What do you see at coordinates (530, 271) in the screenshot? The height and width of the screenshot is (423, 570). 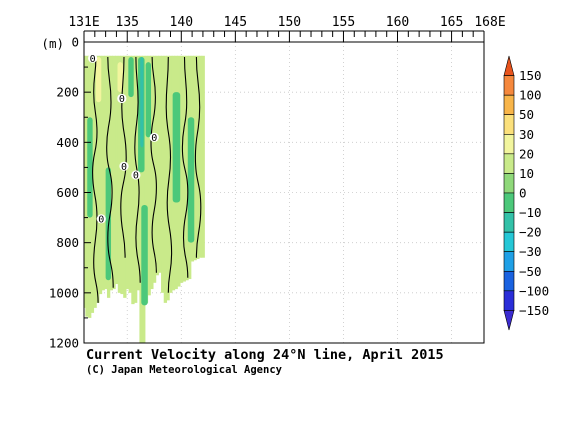 I see `colorbar-label: −50` at bounding box center [530, 271].